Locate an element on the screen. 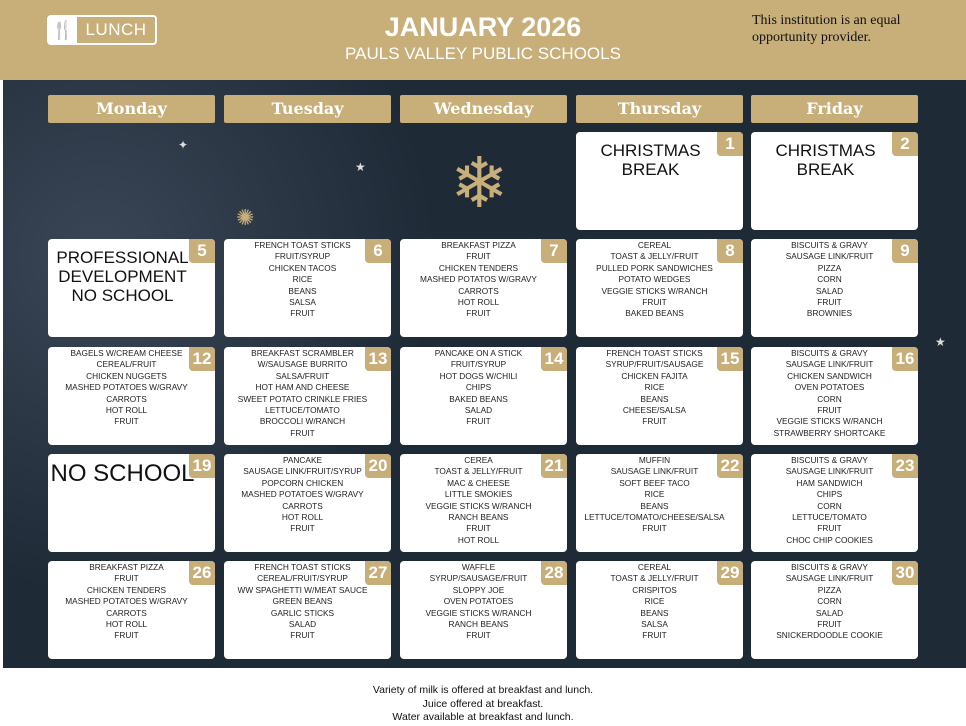 The image size is (966, 726). lunch-logo: 🍴 LUNCH is located at coordinates (102, 30).